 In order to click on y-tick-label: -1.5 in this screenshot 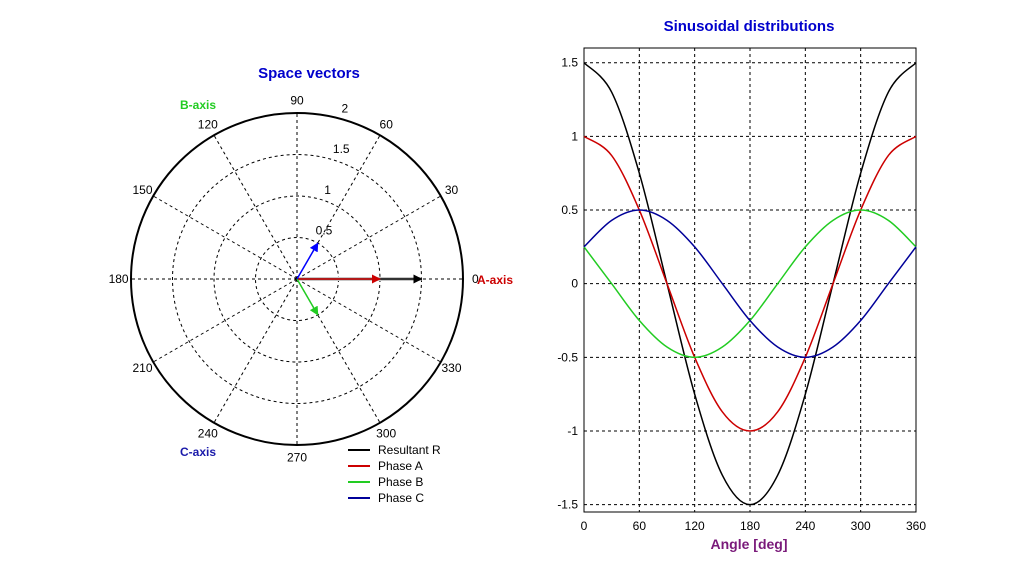, I will do `click(567, 505)`.